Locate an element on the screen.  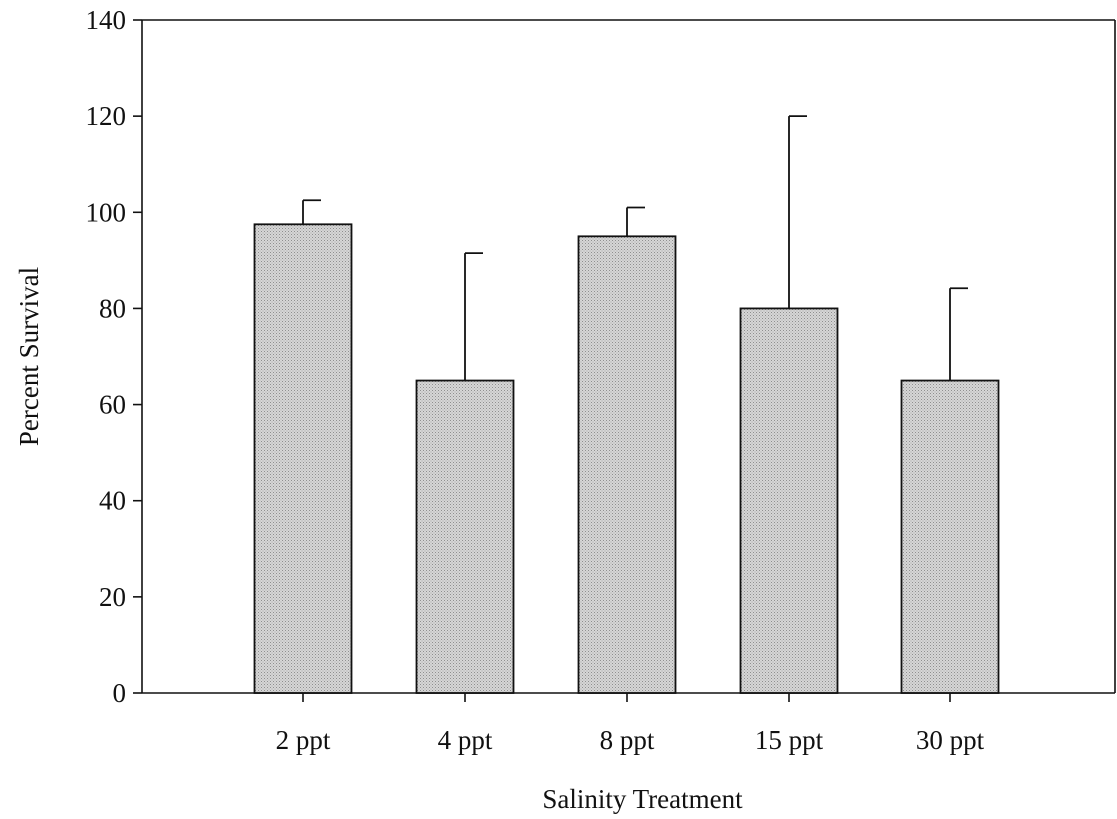
y-tick-label: 80 is located at coordinates (112, 308).